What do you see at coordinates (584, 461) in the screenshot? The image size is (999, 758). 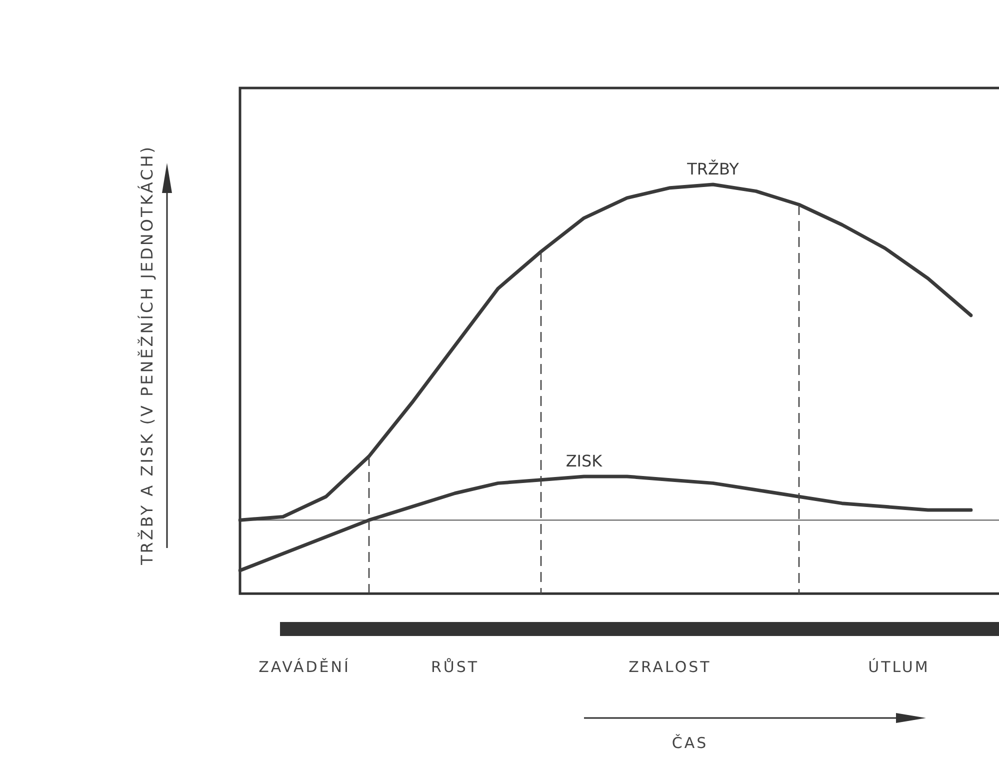 I see `series-label: ZISK` at bounding box center [584, 461].